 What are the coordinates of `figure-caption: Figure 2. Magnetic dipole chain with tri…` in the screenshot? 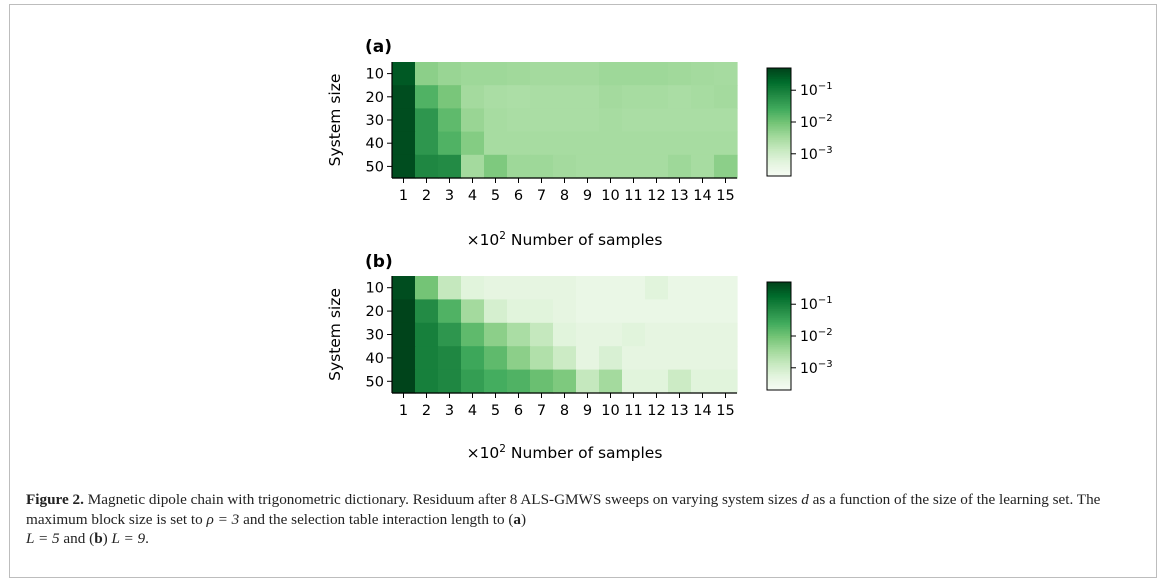 It's located at (581, 519).